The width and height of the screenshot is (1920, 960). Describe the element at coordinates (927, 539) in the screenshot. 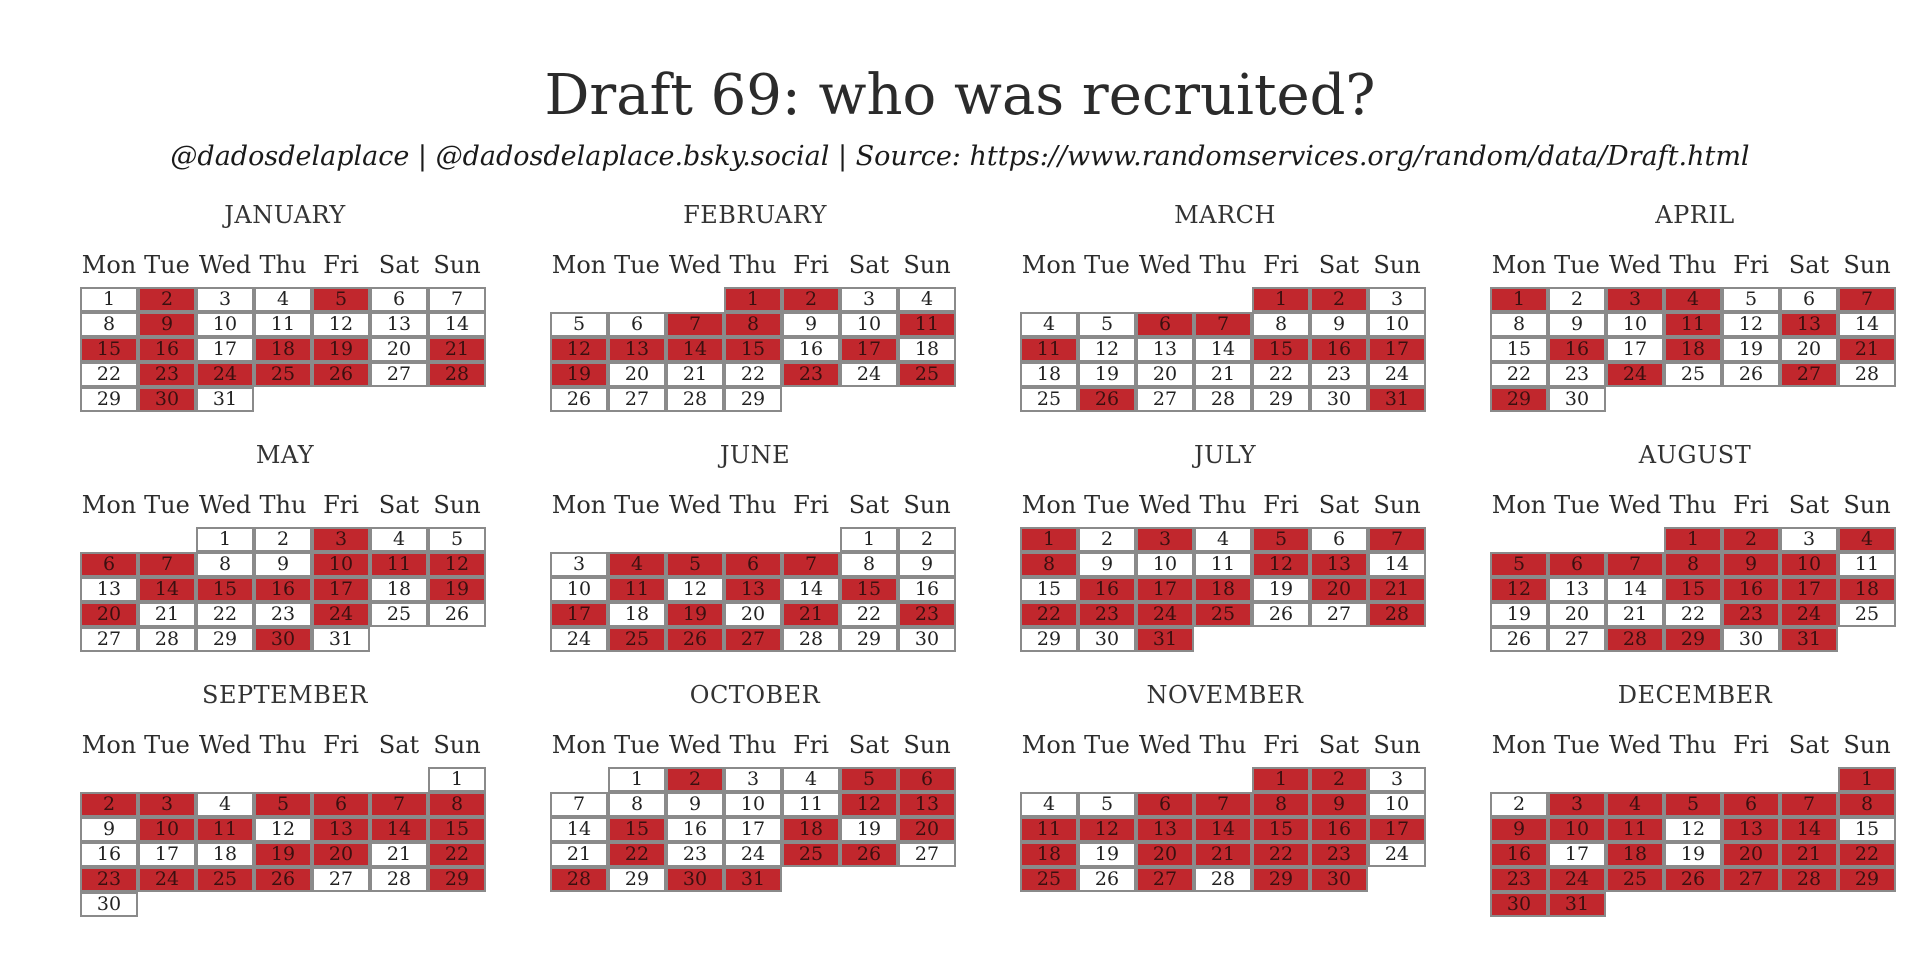

I see `day-cell: 2` at that location.